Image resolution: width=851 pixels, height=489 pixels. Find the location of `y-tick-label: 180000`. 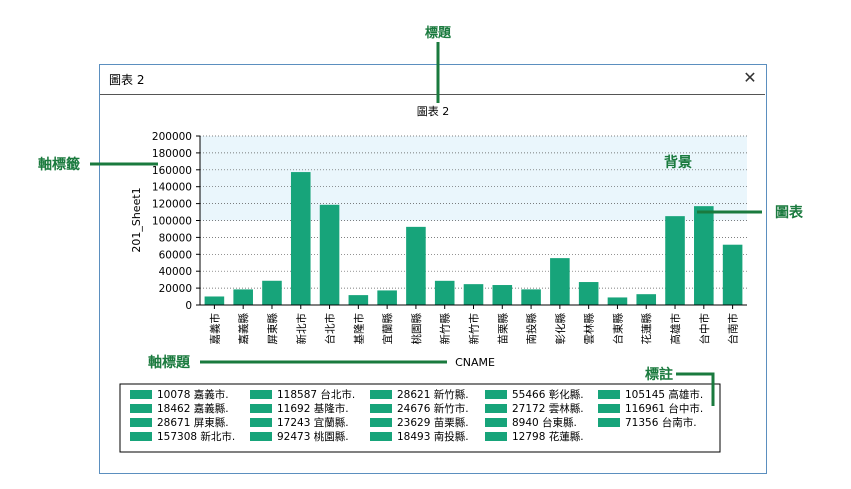

y-tick-label: 180000 is located at coordinates (172, 154).